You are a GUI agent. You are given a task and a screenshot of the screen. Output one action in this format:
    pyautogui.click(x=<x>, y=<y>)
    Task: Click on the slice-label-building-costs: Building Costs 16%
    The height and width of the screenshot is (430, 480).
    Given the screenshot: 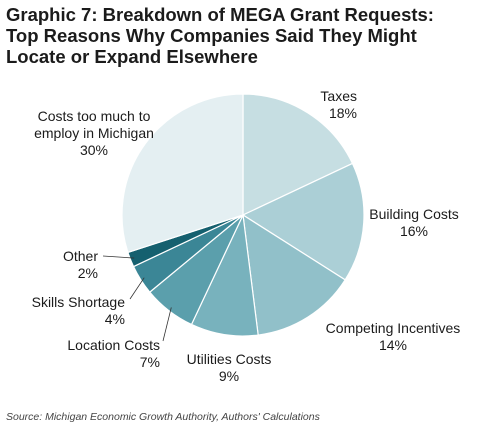 What is the action you would take?
    pyautogui.click(x=414, y=222)
    